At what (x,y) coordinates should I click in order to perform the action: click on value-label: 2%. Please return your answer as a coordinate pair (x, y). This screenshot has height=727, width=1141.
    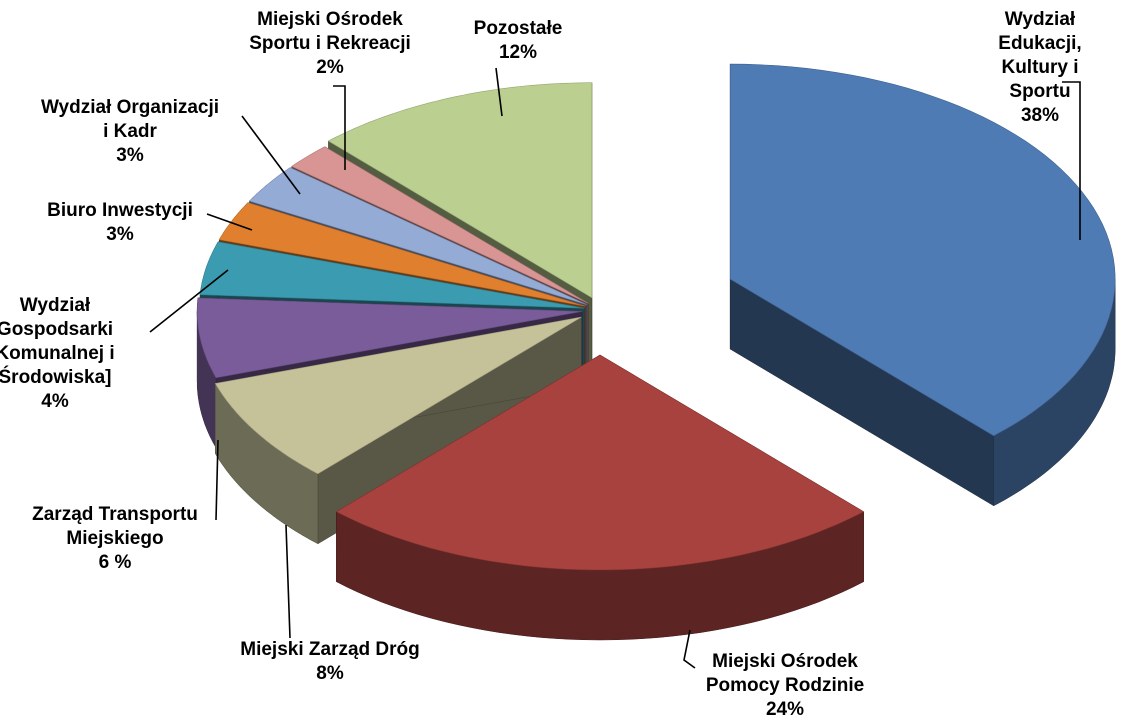
    Looking at the image, I should click on (330, 67).